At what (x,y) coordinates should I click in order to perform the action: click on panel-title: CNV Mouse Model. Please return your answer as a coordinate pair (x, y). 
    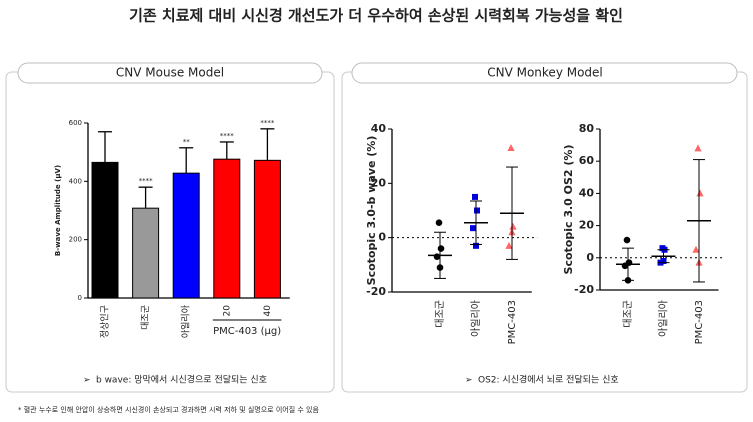
    Looking at the image, I should click on (170, 73).